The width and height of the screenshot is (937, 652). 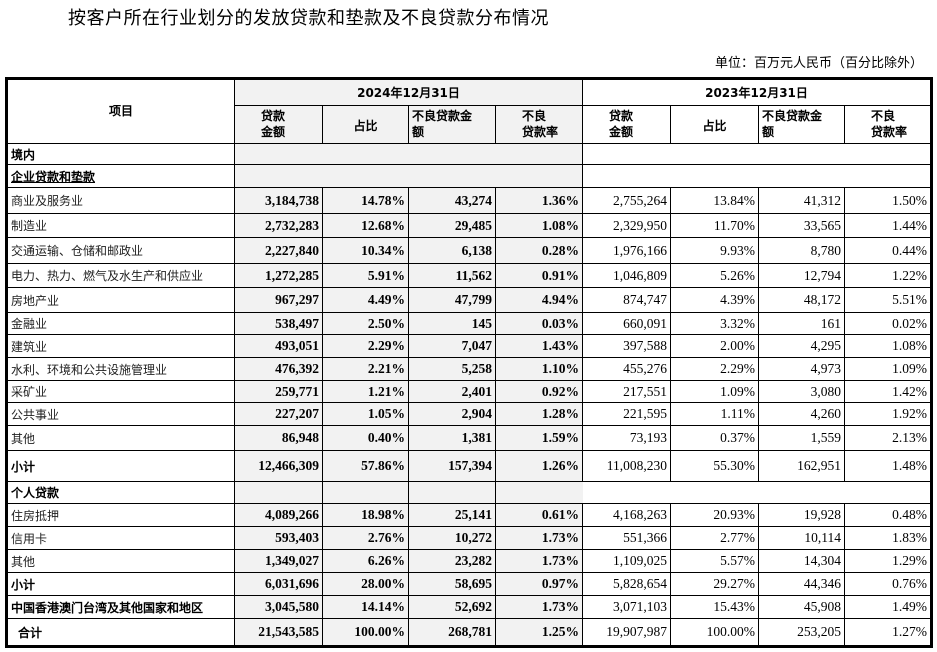 What do you see at coordinates (801, 225) in the screenshot?
I see `cell-2023-npl-amount: 33,565` at bounding box center [801, 225].